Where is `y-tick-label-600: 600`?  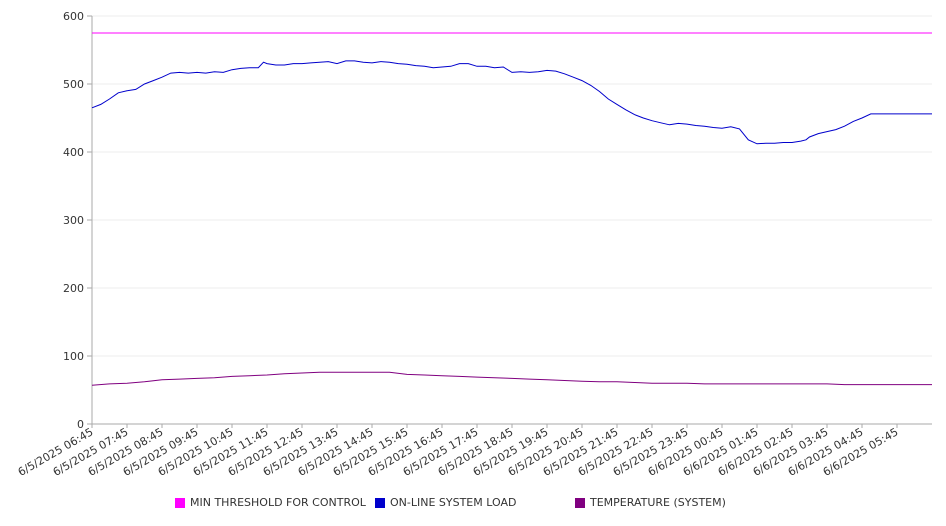
y-tick-label-600: 600 is located at coordinates (73, 16).